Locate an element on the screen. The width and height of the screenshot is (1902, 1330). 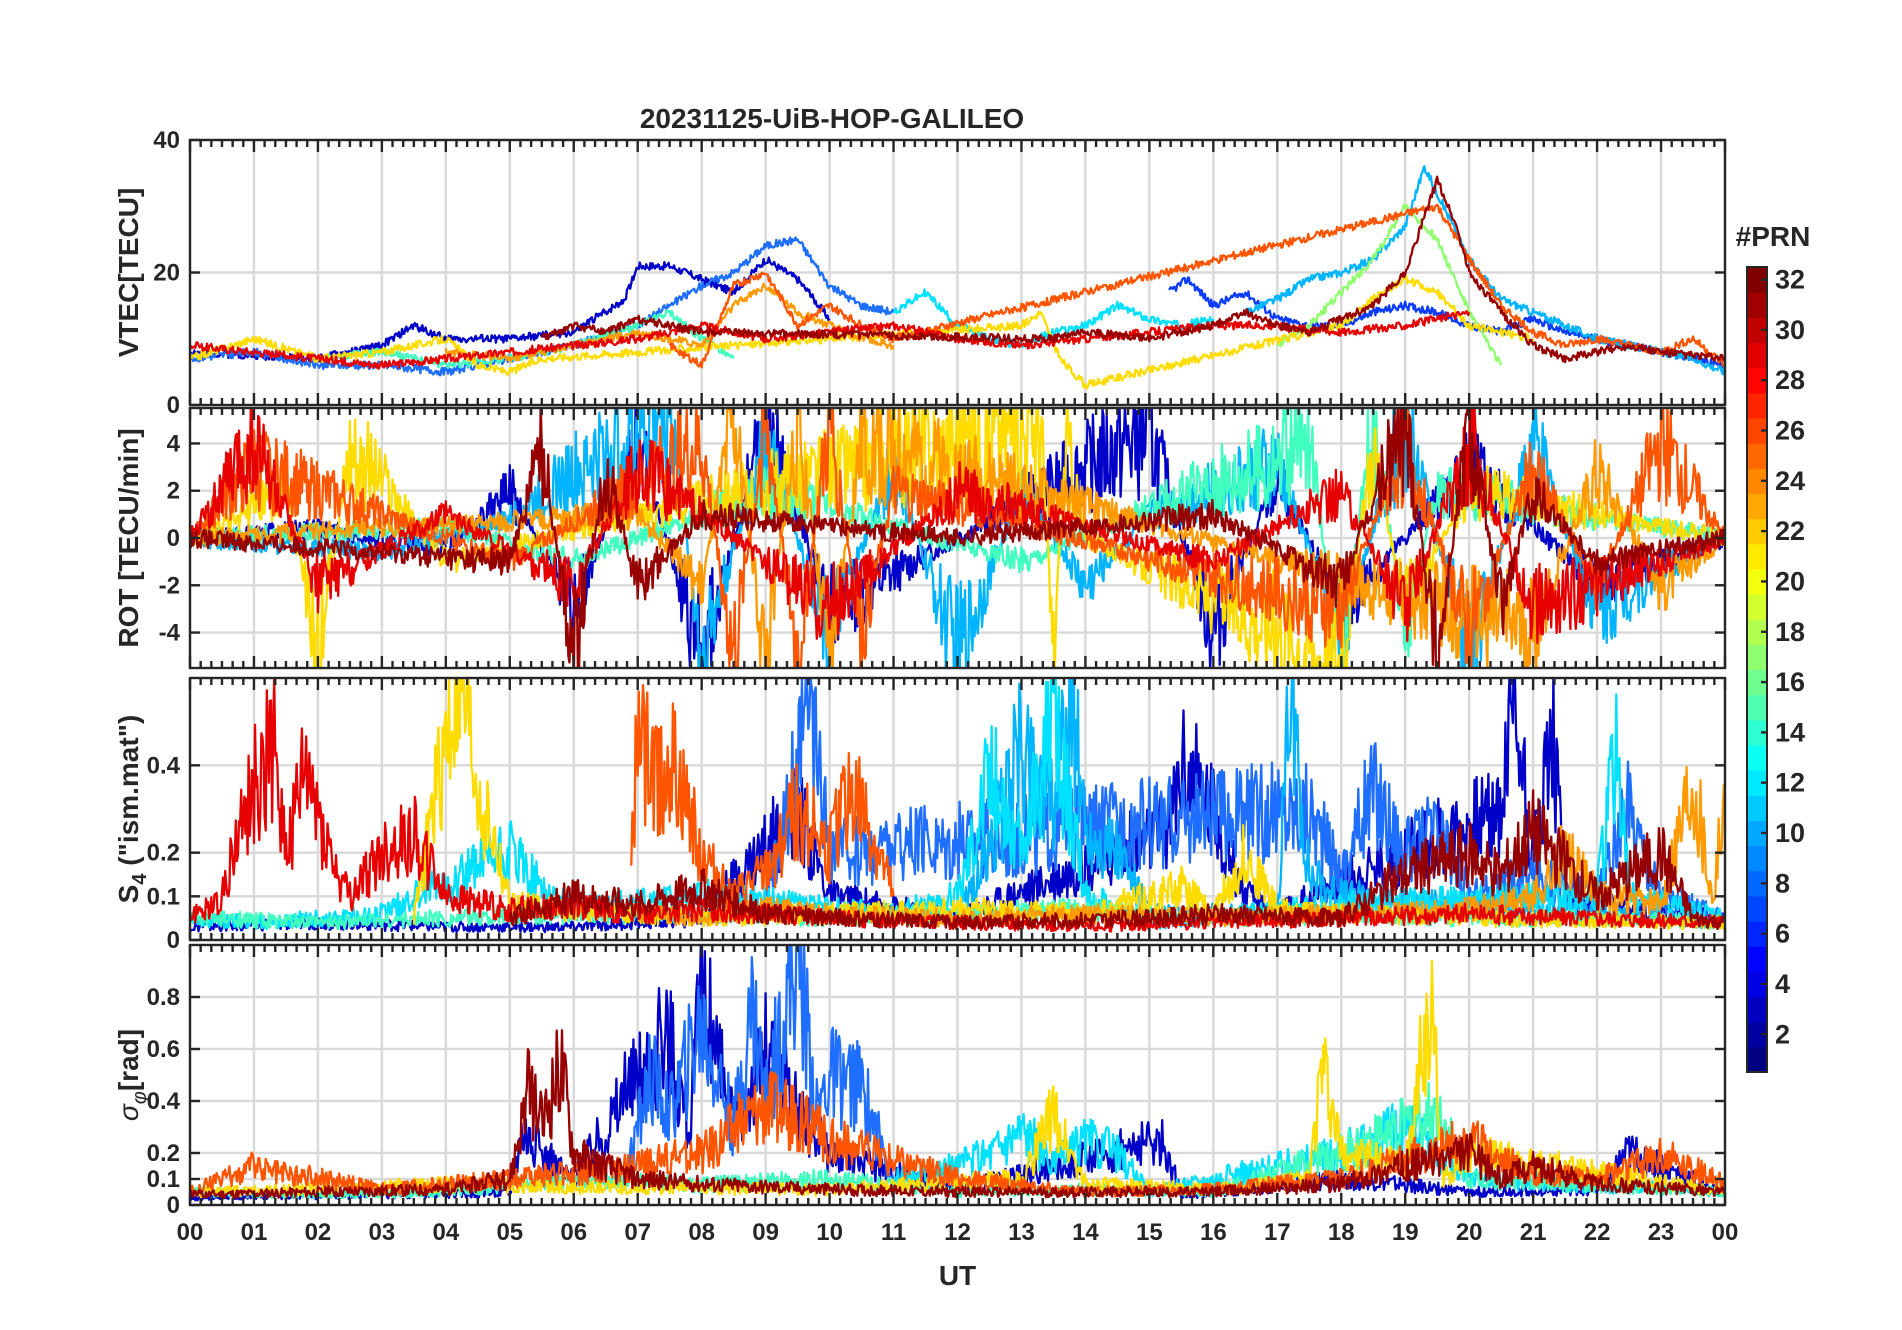
x-tick-label: 19 is located at coordinates (1405, 1232).